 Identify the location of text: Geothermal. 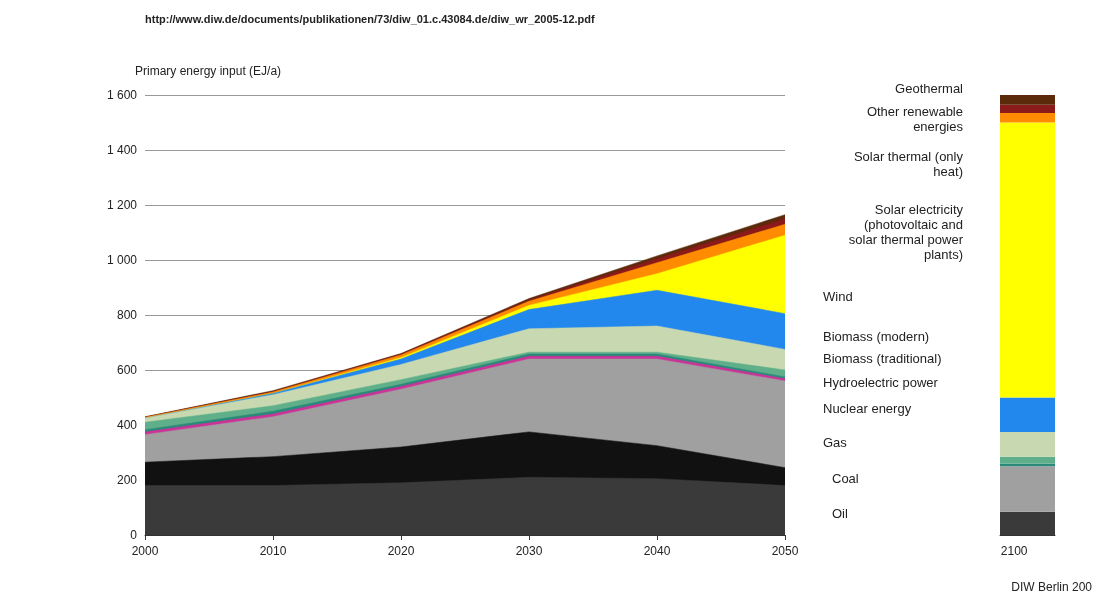
(928, 88).